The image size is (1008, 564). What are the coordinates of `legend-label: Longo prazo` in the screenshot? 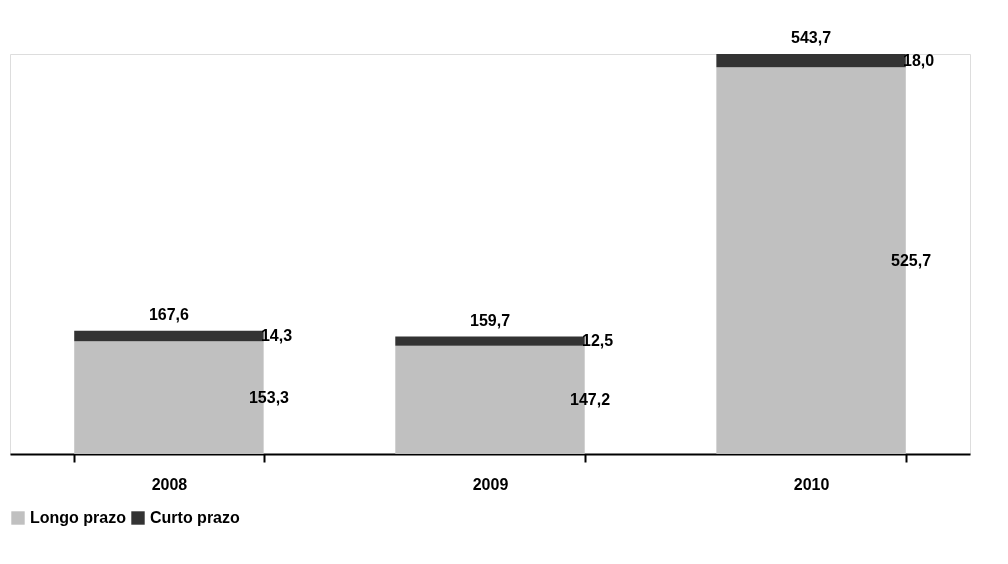 It's located at (78, 517).